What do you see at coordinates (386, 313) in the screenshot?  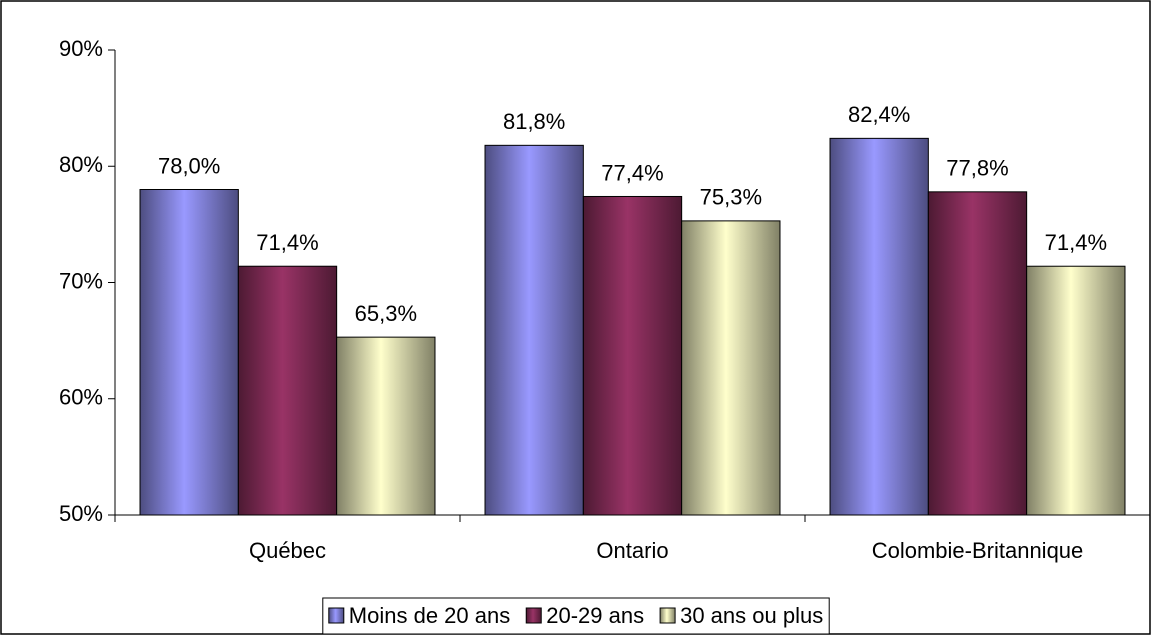 I see `value-label: 65,3%` at bounding box center [386, 313].